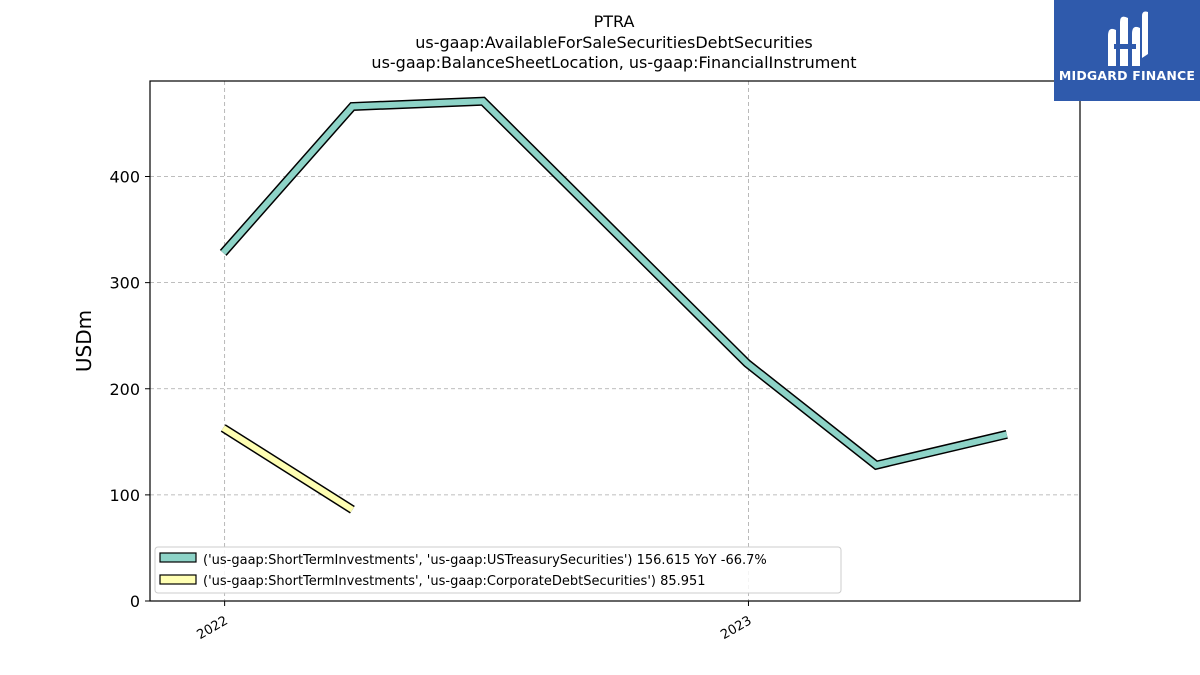 This screenshot has height=675, width=1200. Describe the element at coordinates (178, 579) in the screenshot. I see `legend-swatch-corporate` at that location.